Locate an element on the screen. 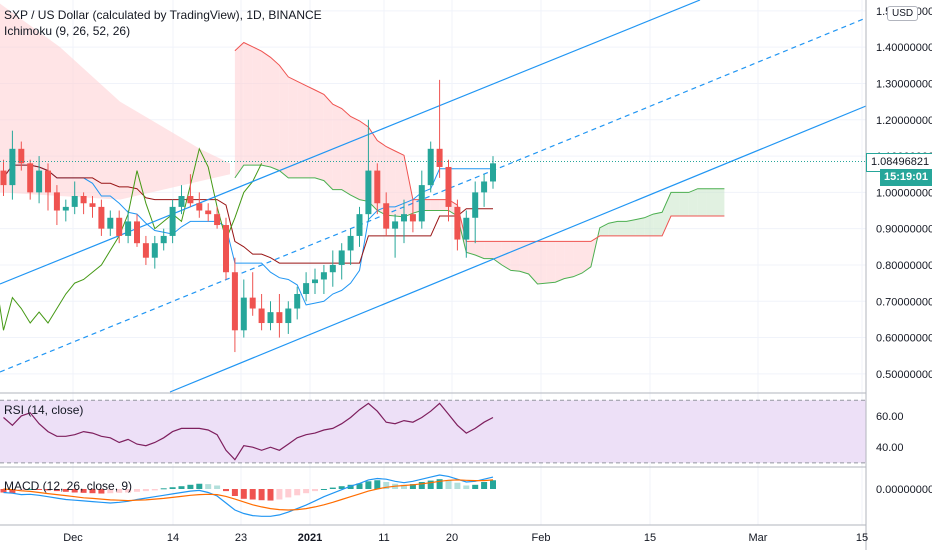 This screenshot has height=550, width=932. currency-button: USD is located at coordinates (903, 13).